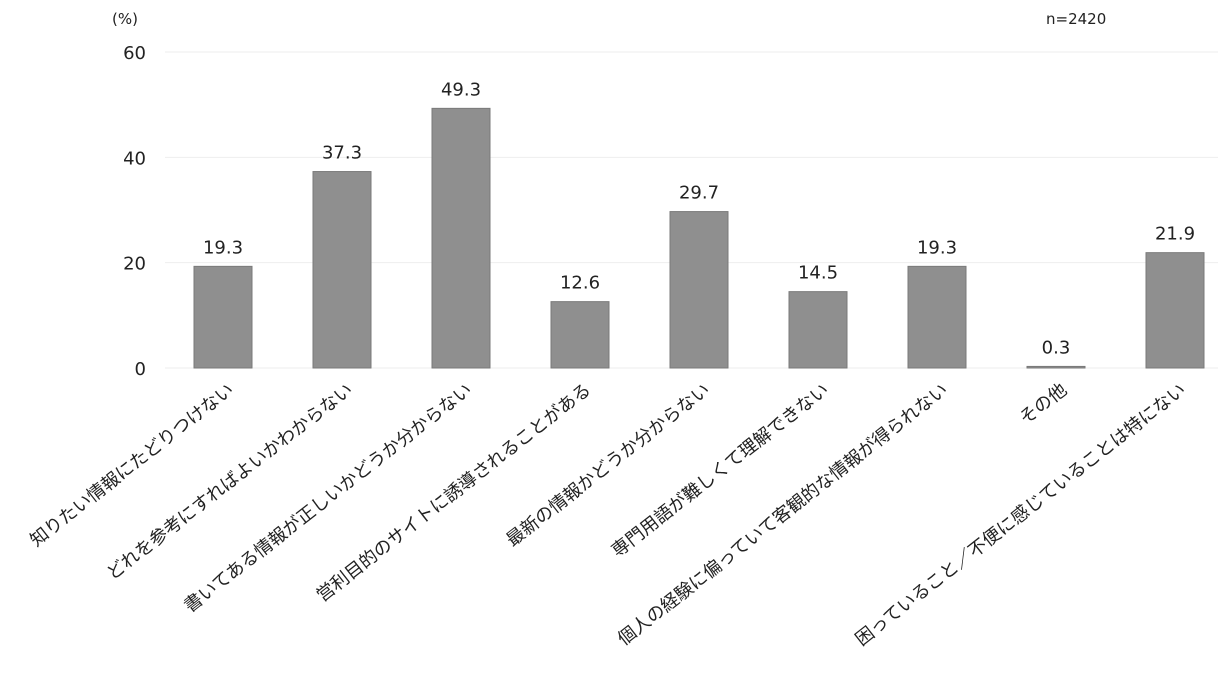  I want to click on category-label: 最新の情報かどうか分からない, so click(609, 465).